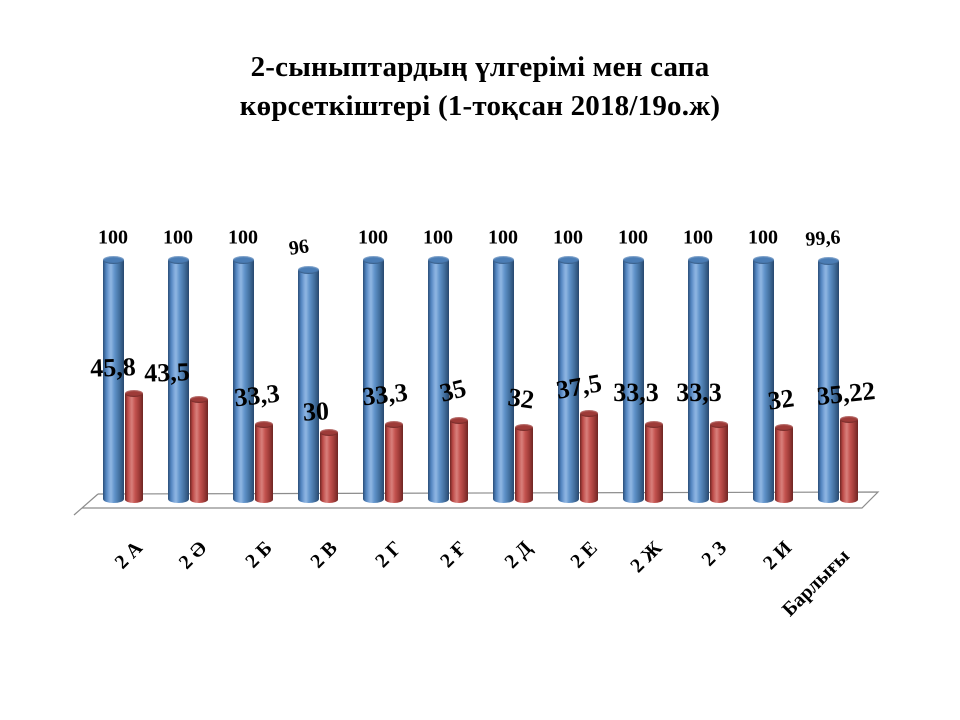 The width and height of the screenshot is (960, 720). I want to click on chart-title-line2: көрсеткіштері (1-тоқсан 2018/19о.ж), so click(480, 106).